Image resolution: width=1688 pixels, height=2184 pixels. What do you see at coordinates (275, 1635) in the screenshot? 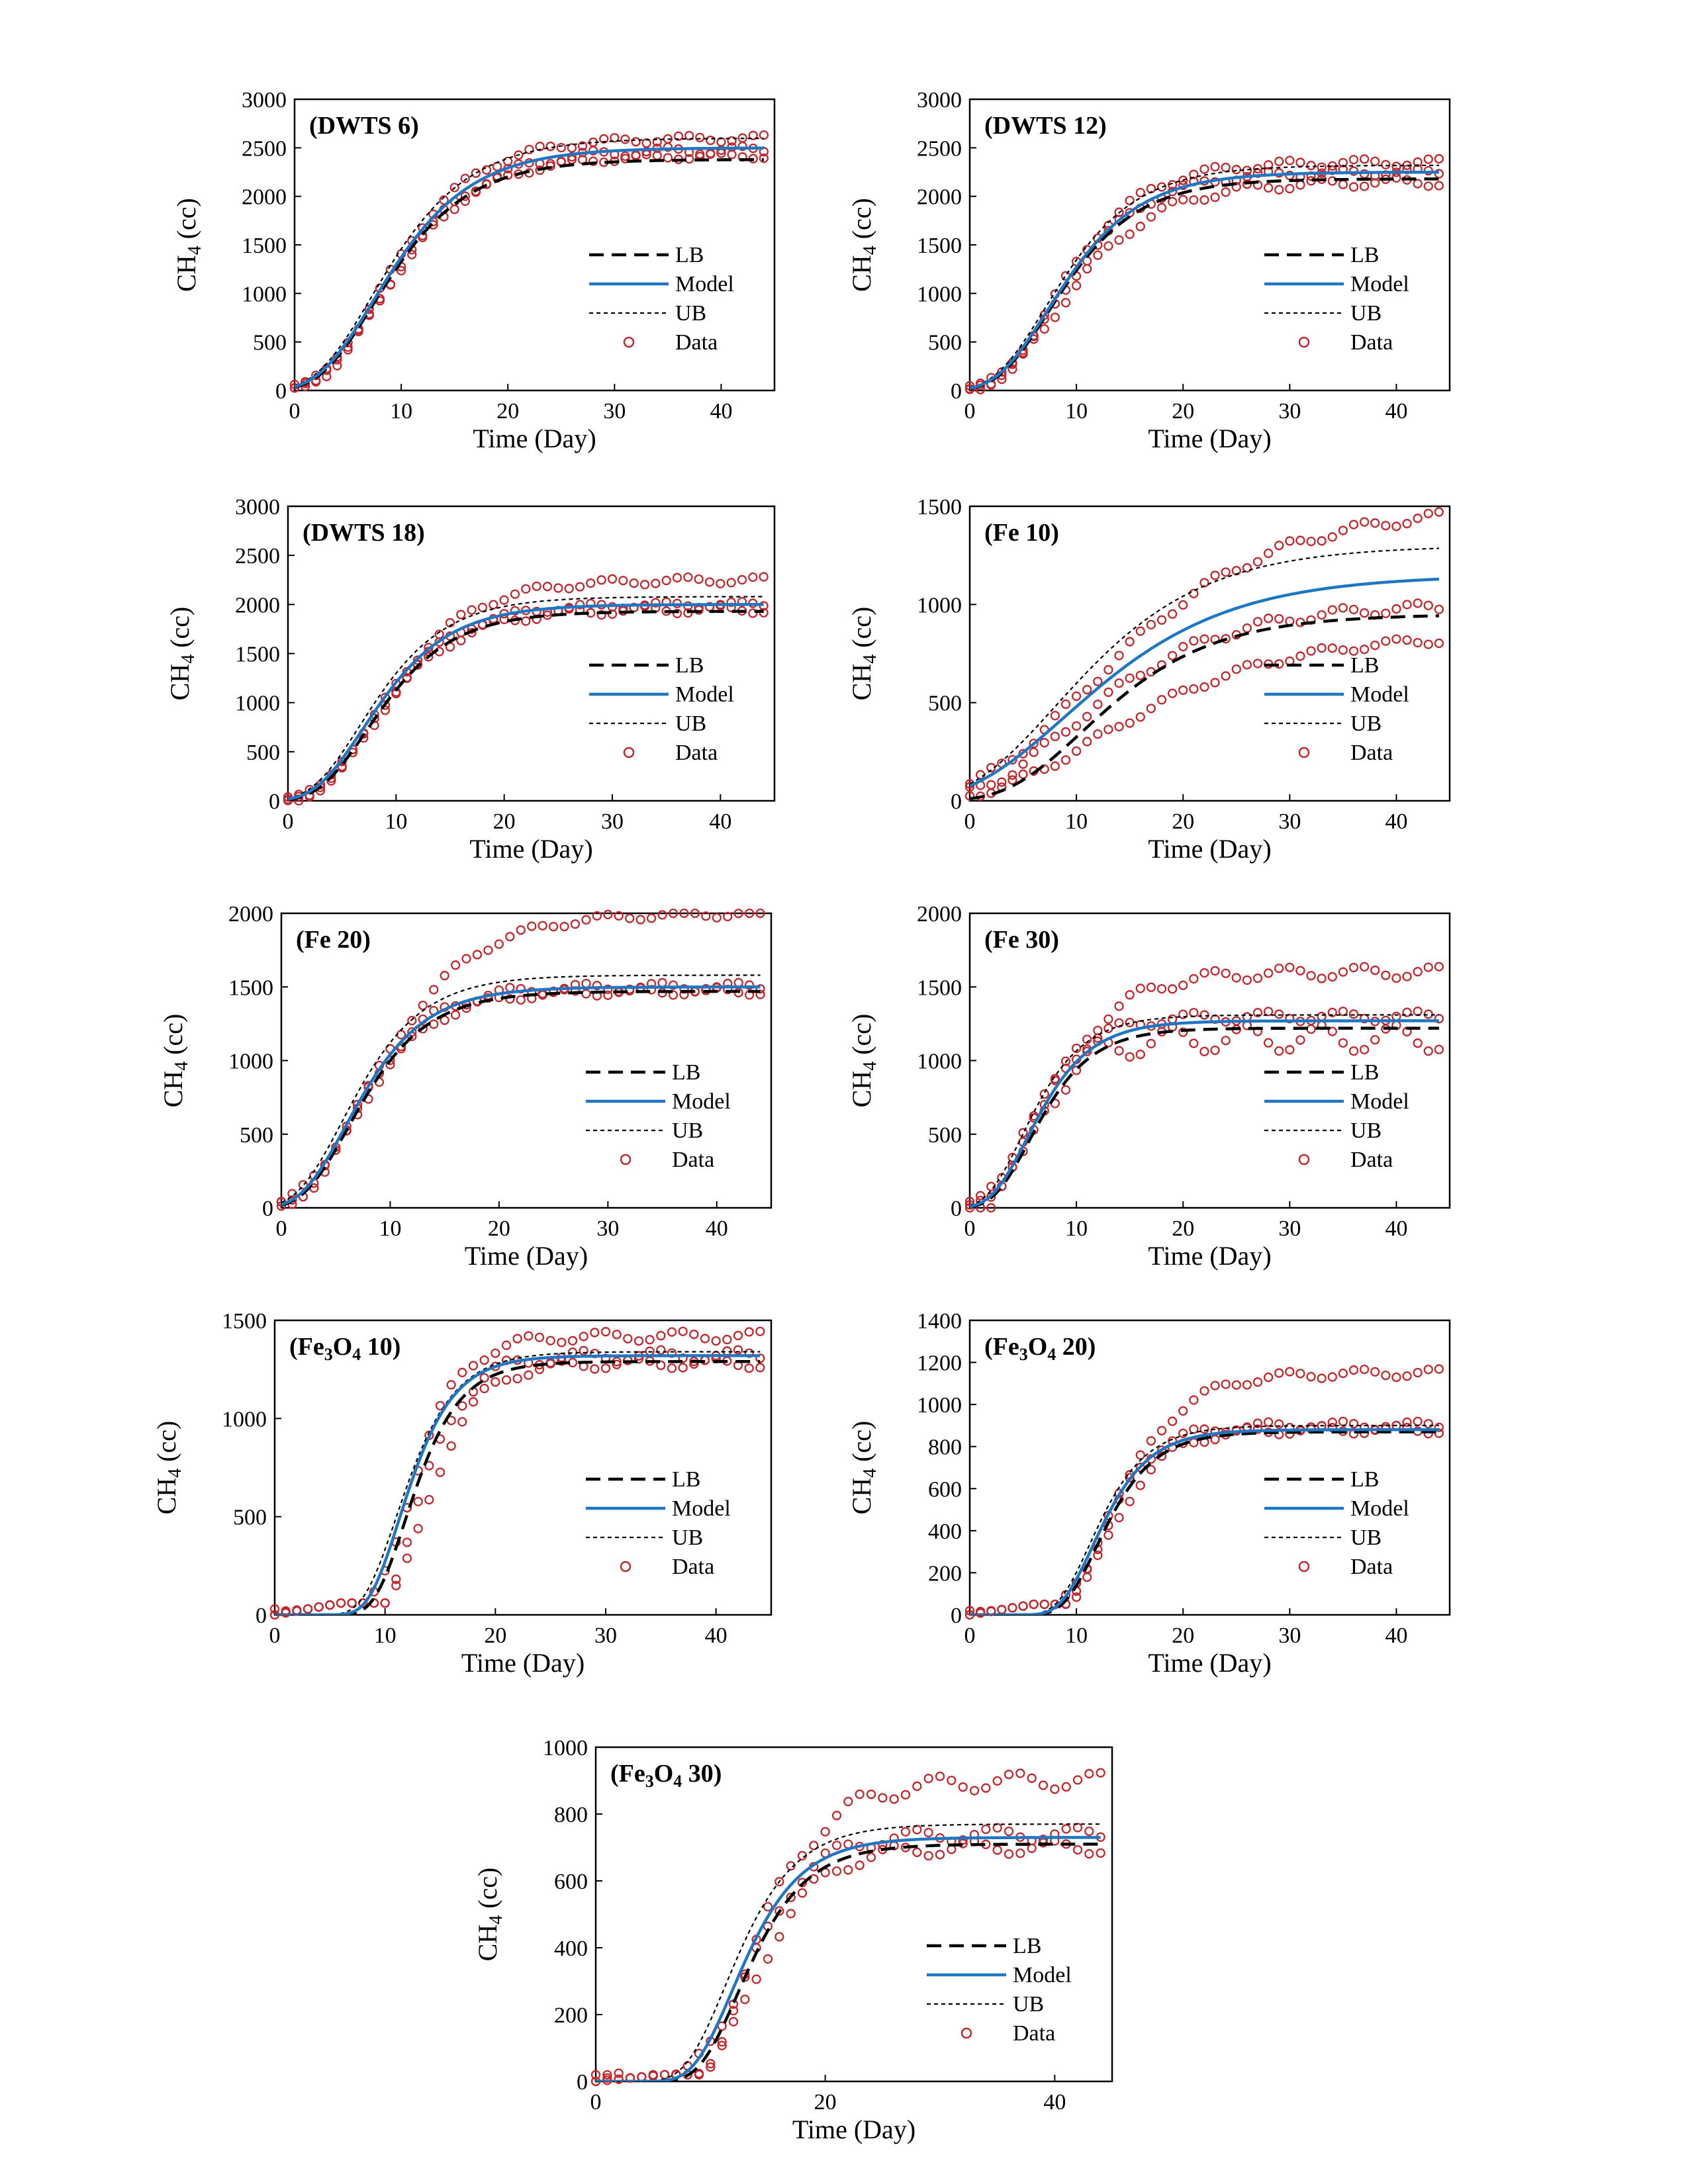
I see `x-tick-label: 0` at bounding box center [275, 1635].